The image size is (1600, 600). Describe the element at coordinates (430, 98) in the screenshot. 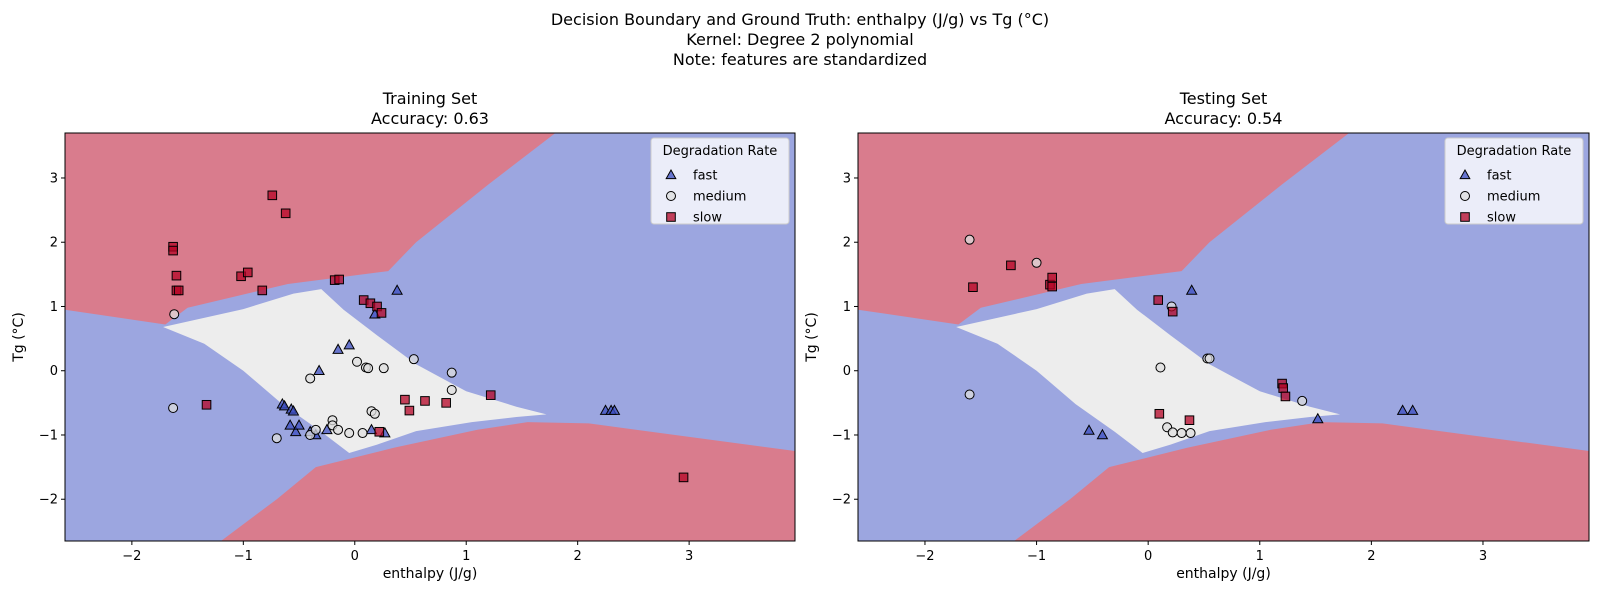

I see `panel-title: Training Set` at that location.